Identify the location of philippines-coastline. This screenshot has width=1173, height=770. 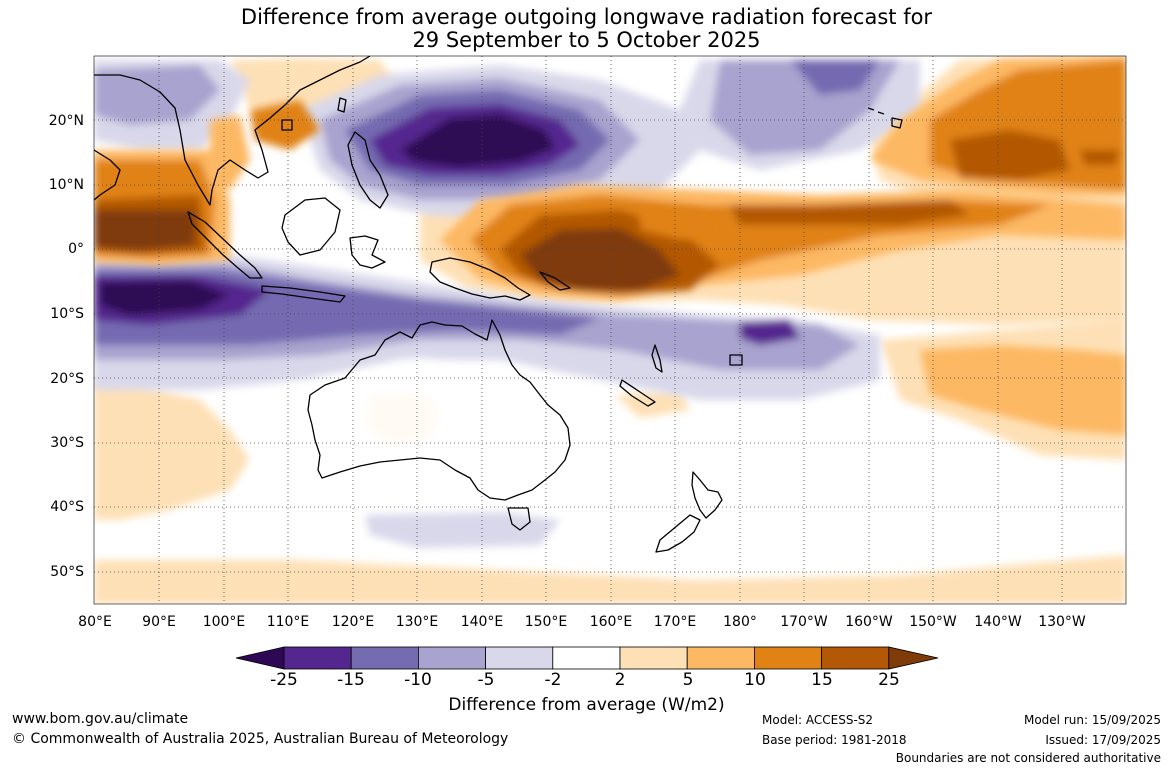
(368, 170).